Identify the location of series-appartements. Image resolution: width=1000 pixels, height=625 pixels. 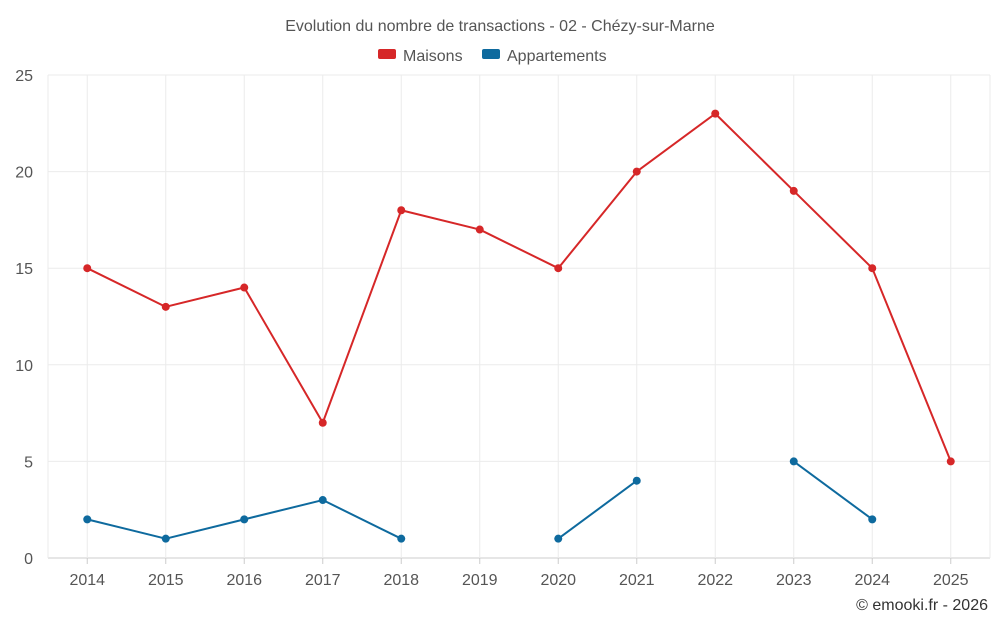
(480, 500).